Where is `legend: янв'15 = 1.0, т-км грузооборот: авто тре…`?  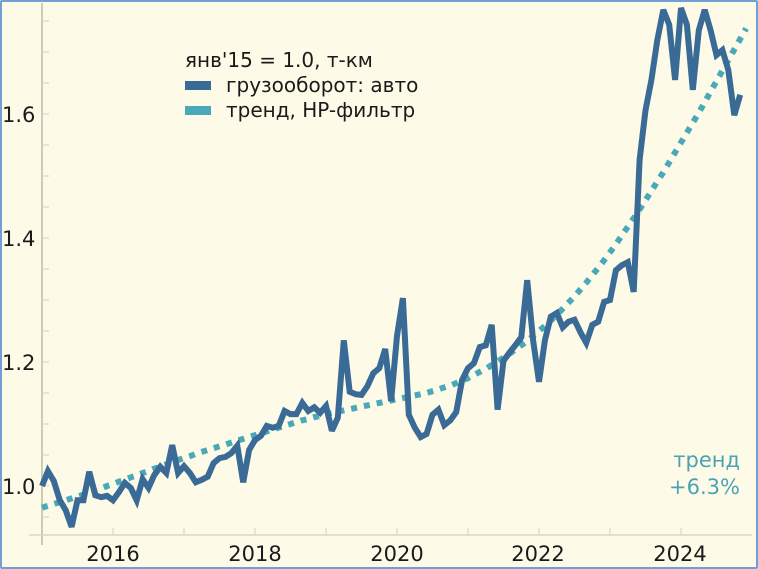 legend: янв'15 = 1.0, т-км грузооборот: авто тре… is located at coordinates (301, 85).